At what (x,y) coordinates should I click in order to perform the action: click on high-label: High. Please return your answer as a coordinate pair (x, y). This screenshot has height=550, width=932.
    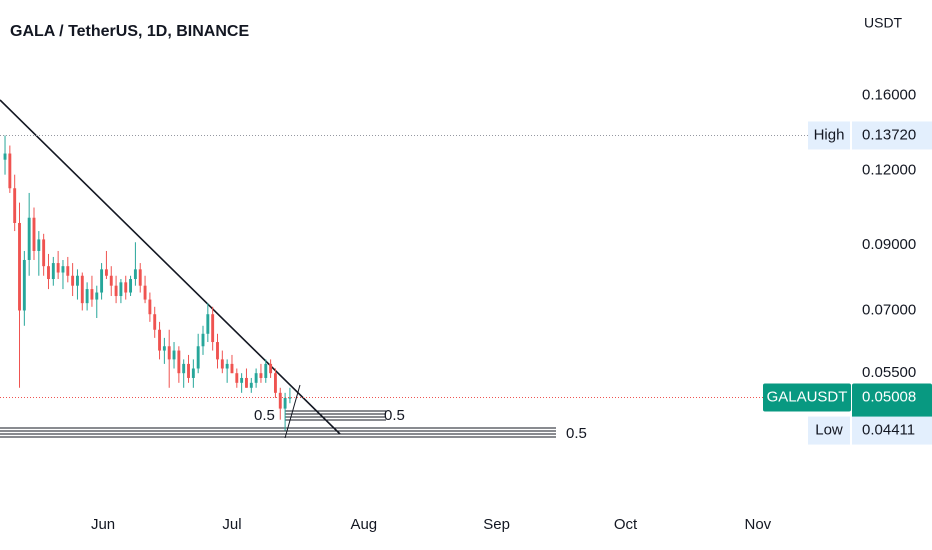
    Looking at the image, I should click on (829, 134).